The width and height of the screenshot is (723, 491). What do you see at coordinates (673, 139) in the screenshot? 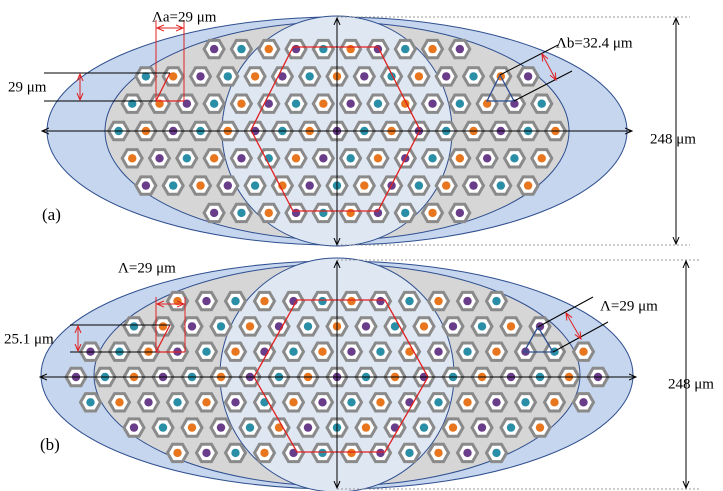
I see `height-label: 248 μm` at bounding box center [673, 139].